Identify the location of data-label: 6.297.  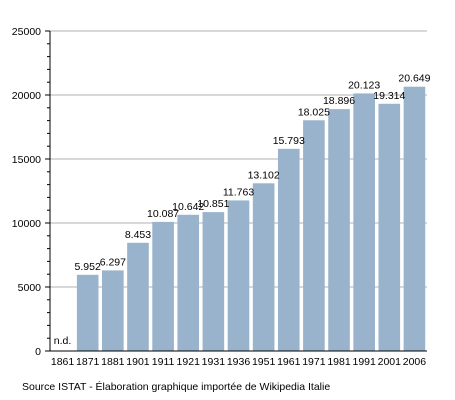
(113, 262).